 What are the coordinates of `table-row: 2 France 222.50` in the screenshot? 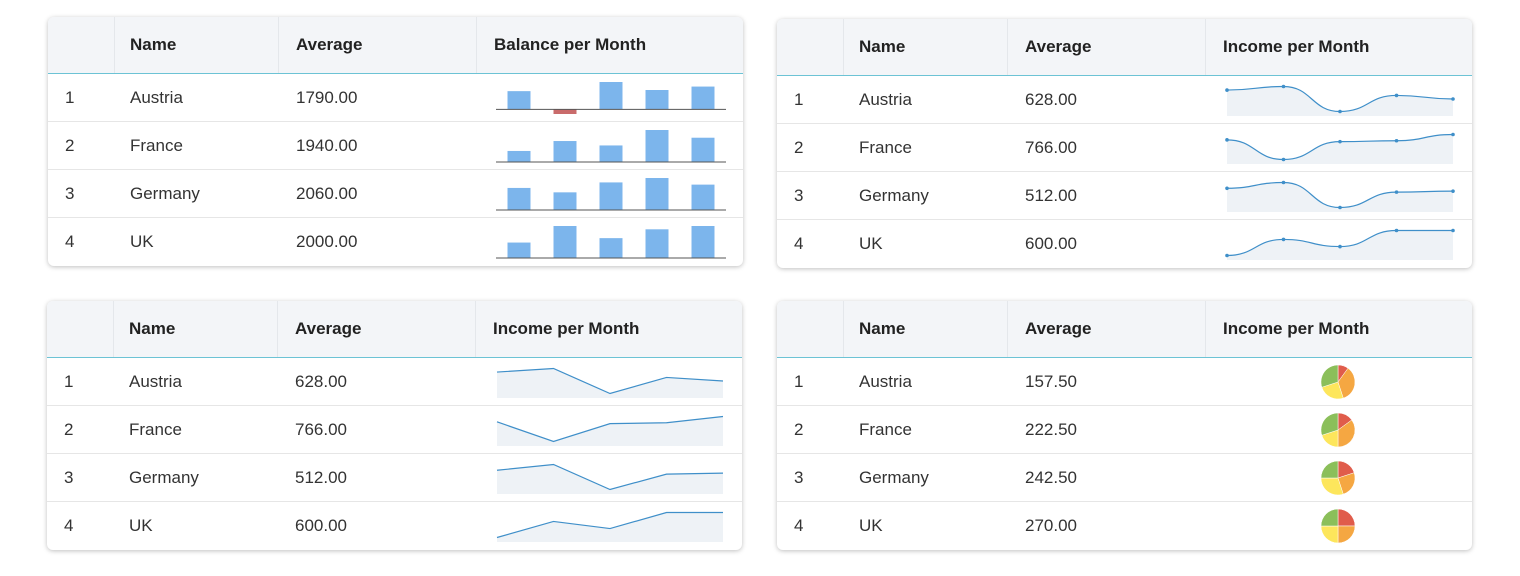 It's located at (1124, 430).